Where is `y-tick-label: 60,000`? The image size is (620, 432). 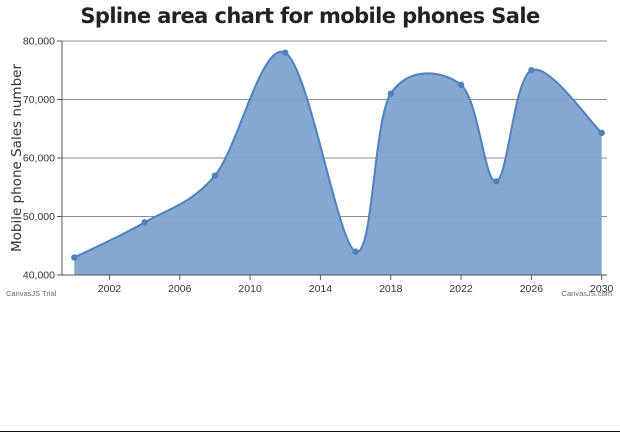 y-tick-label: 60,000 is located at coordinates (39, 159).